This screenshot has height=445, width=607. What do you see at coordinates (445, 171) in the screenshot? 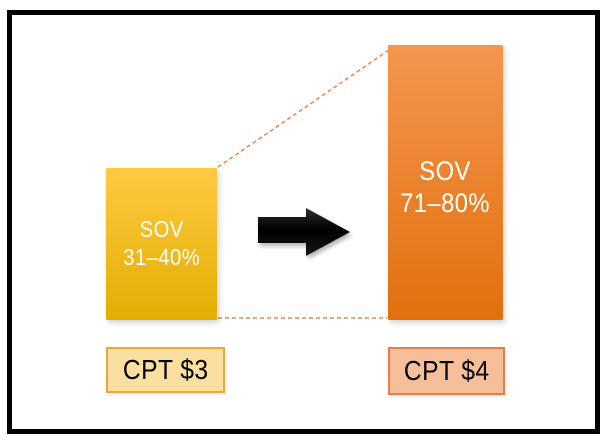
I see `sov-high-label-line1: SOV` at bounding box center [445, 171].